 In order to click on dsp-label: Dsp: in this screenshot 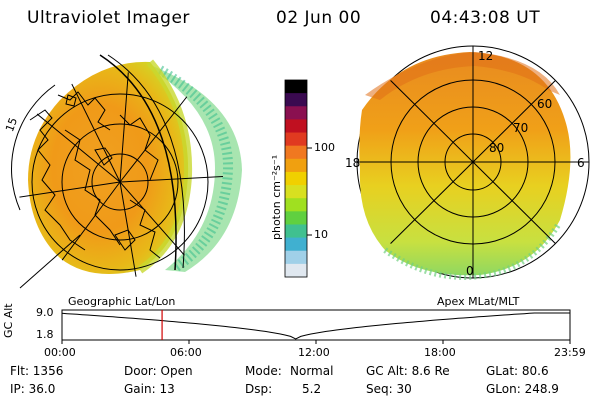, I will do `click(259, 389)`.